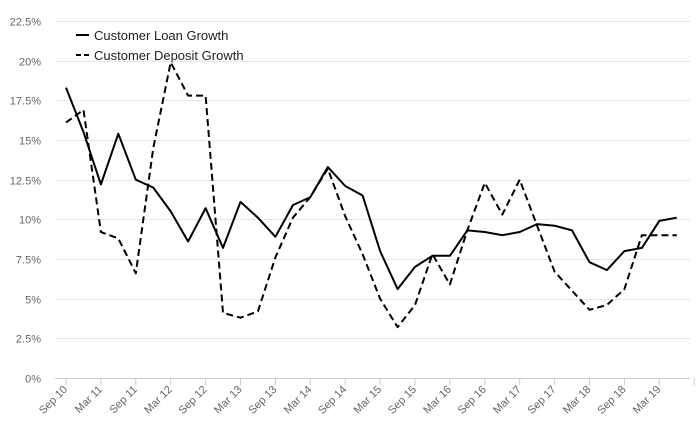  What do you see at coordinates (28, 340) in the screenshot?
I see `y-tick-label: 2.5%` at bounding box center [28, 340].